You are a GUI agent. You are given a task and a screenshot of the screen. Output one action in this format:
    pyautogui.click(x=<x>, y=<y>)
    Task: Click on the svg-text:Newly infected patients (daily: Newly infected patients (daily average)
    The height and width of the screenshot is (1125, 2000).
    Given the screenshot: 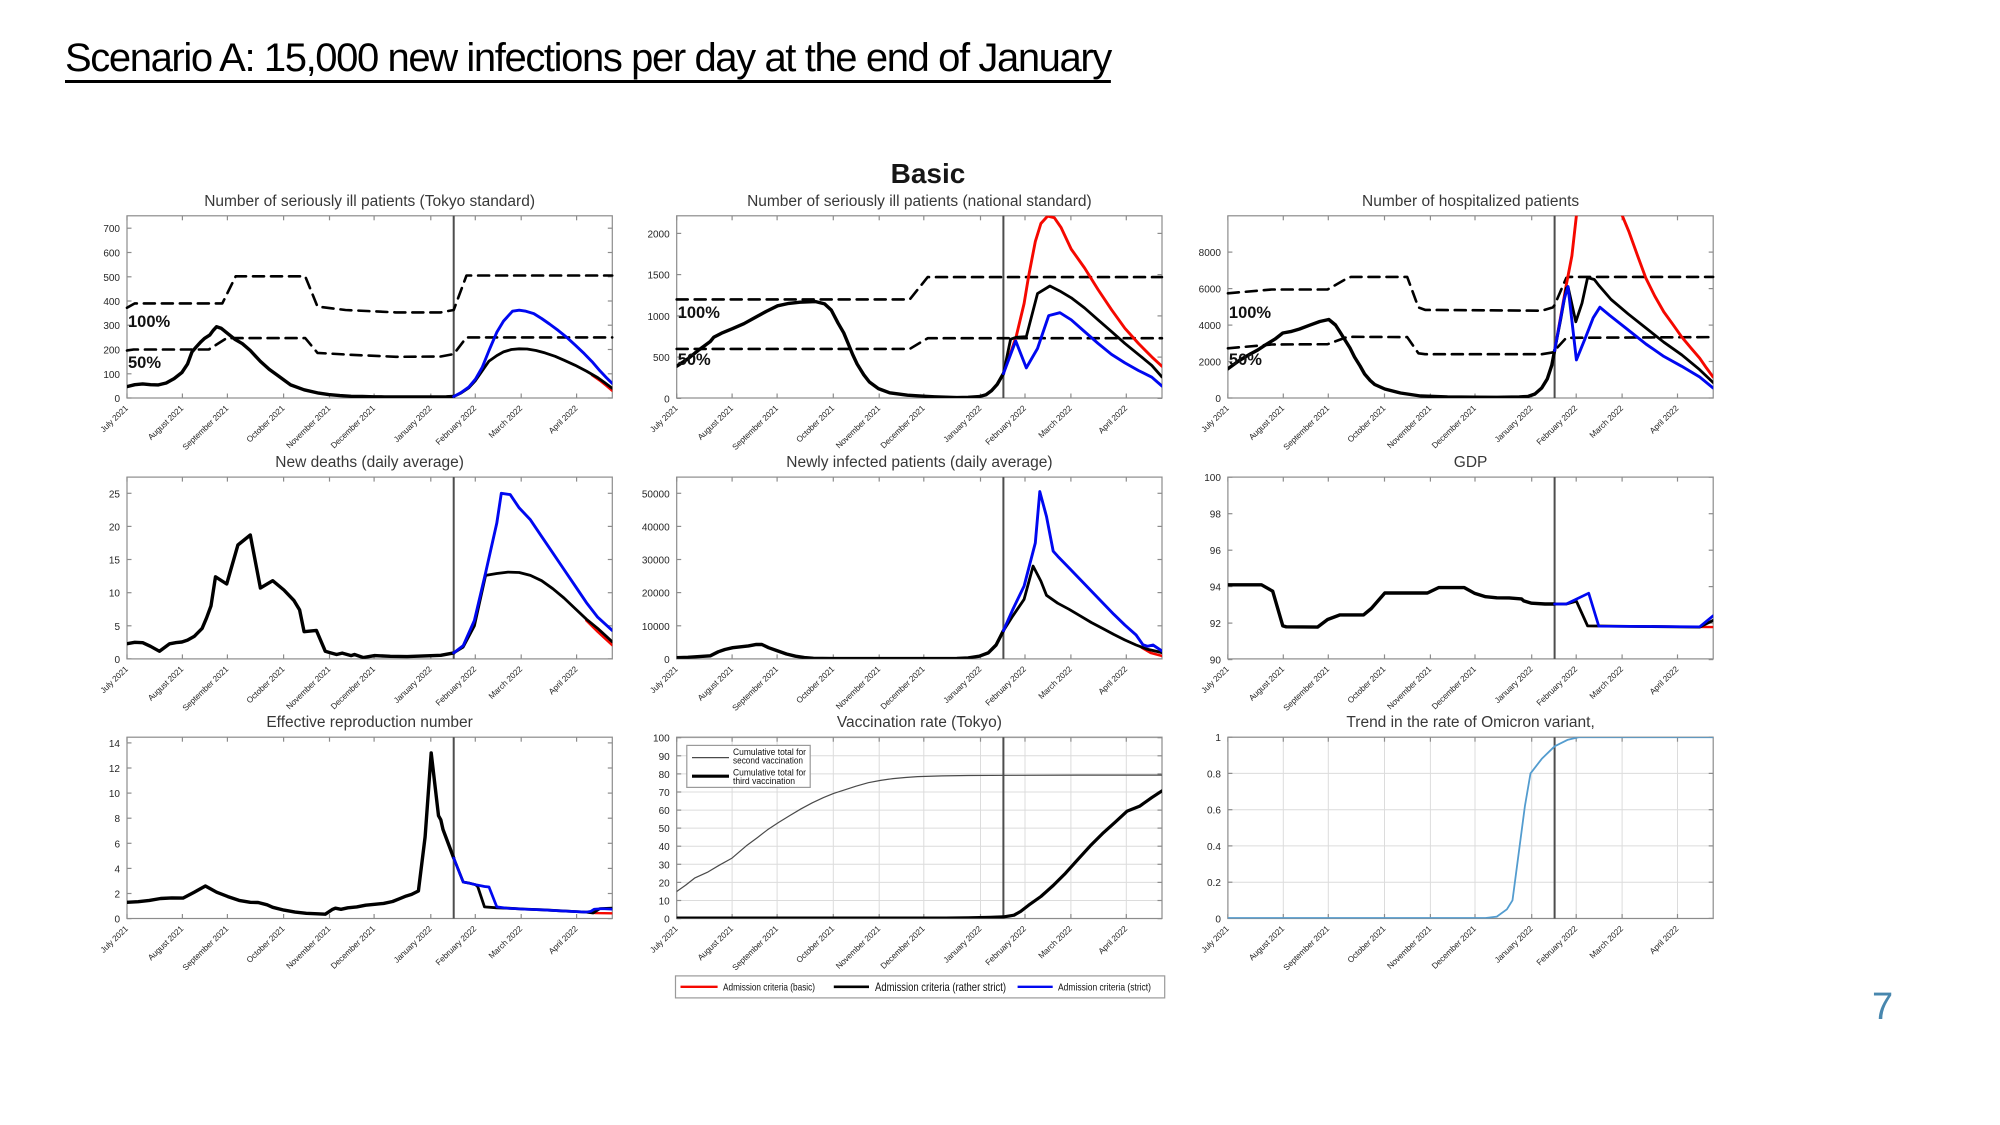 What is the action you would take?
    pyautogui.click(x=919, y=462)
    